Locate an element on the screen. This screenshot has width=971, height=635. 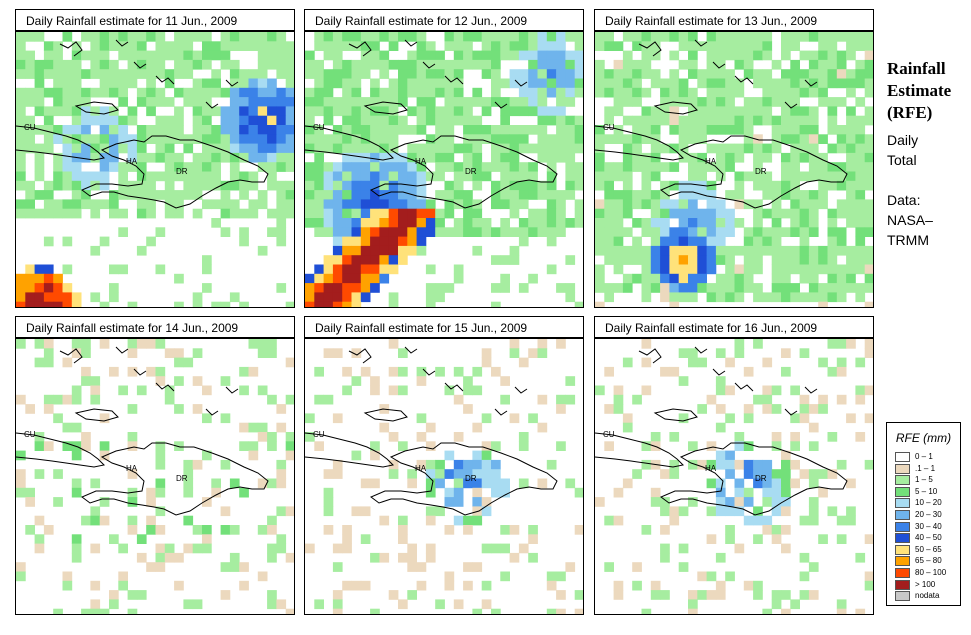
legend-label: .1 – 1 is located at coordinates (925, 468).